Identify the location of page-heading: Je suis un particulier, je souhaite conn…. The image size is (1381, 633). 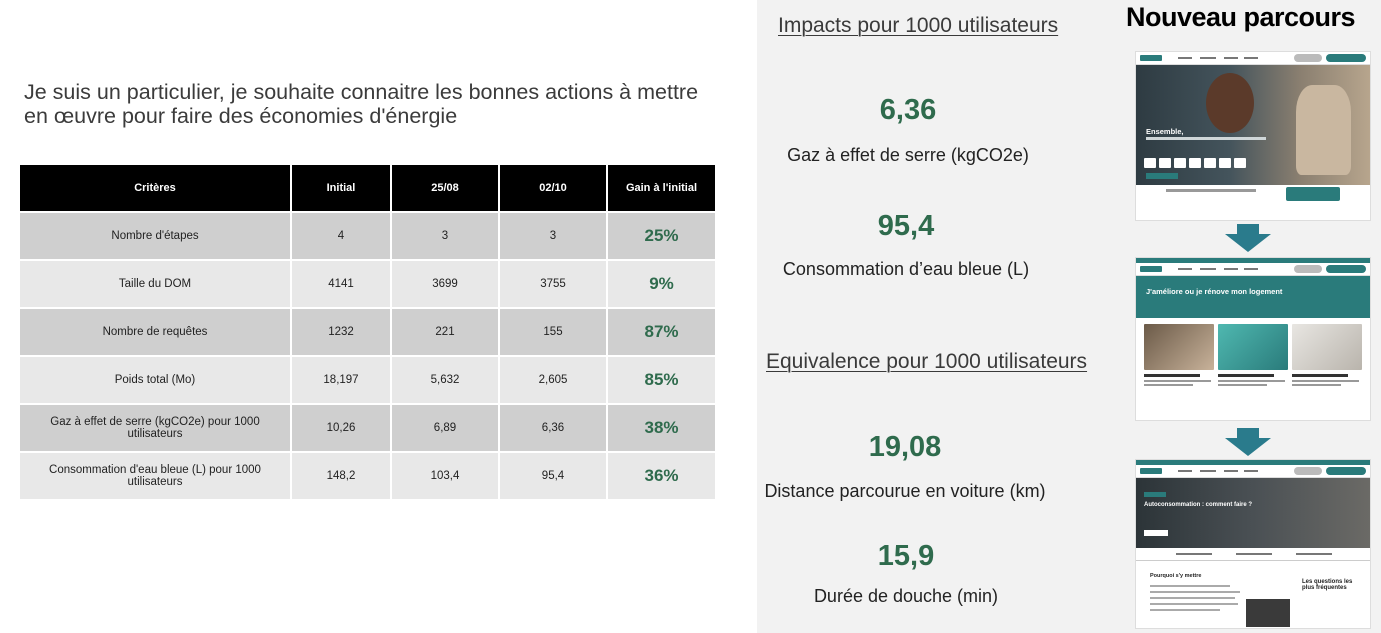
(384, 104).